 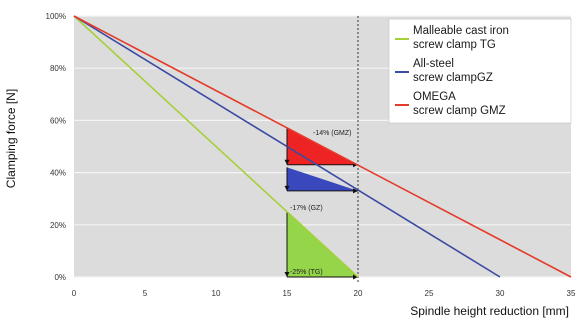 I want to click on y-tick-label: 0%, so click(x=60, y=277).